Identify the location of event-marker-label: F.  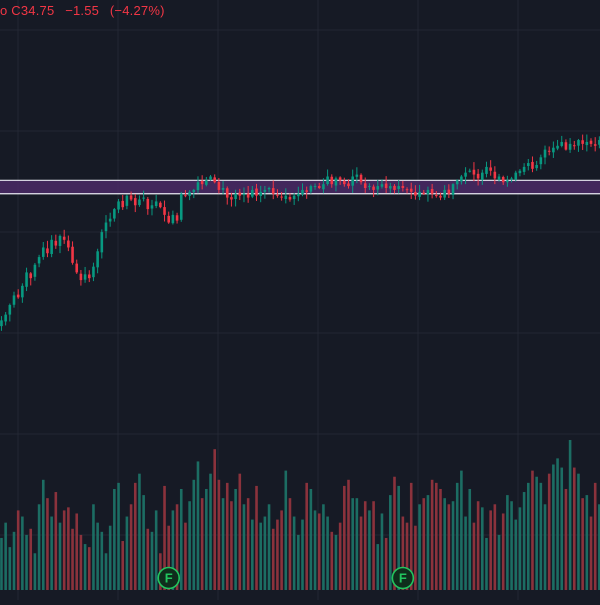
(169, 578).